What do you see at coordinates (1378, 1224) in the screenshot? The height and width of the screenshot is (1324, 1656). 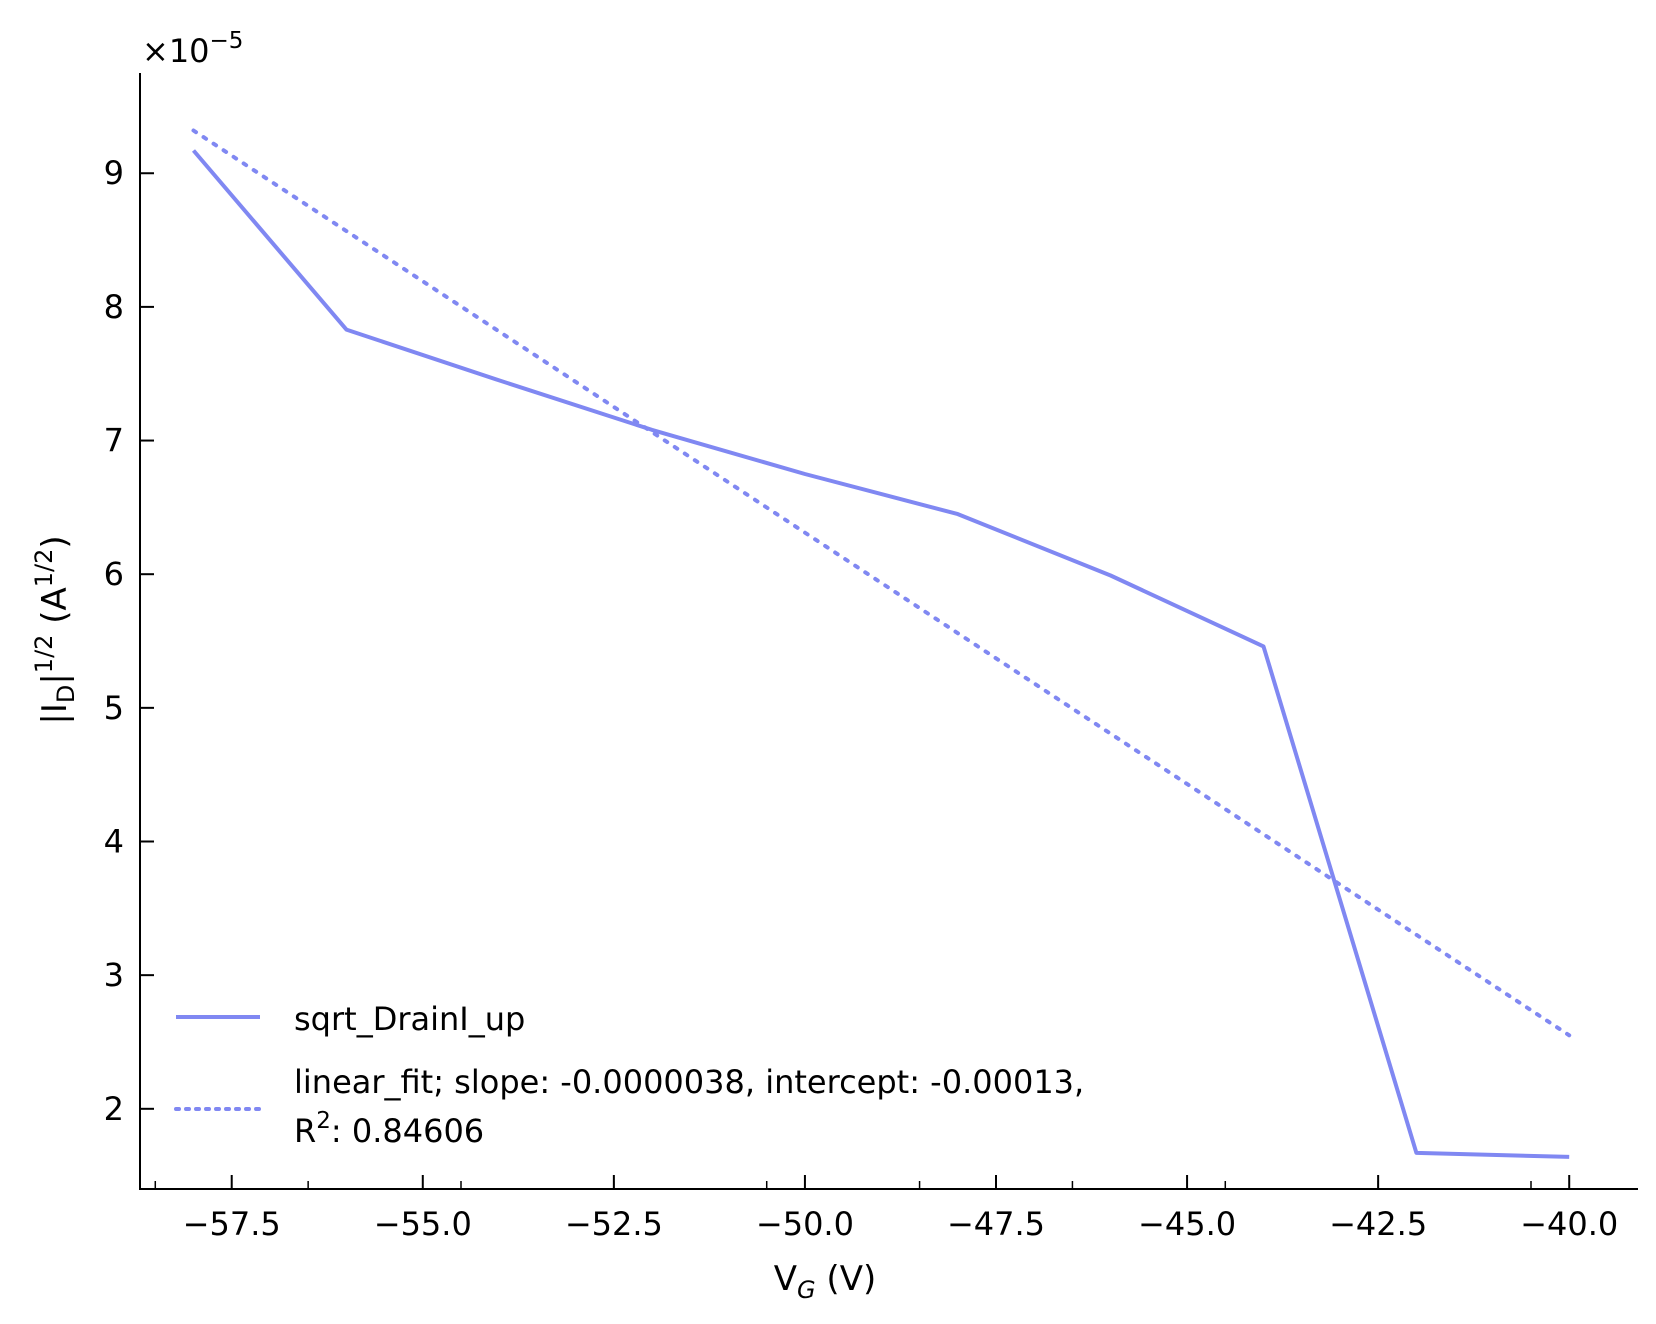 I see `x-tick-label: −42.5` at bounding box center [1378, 1224].